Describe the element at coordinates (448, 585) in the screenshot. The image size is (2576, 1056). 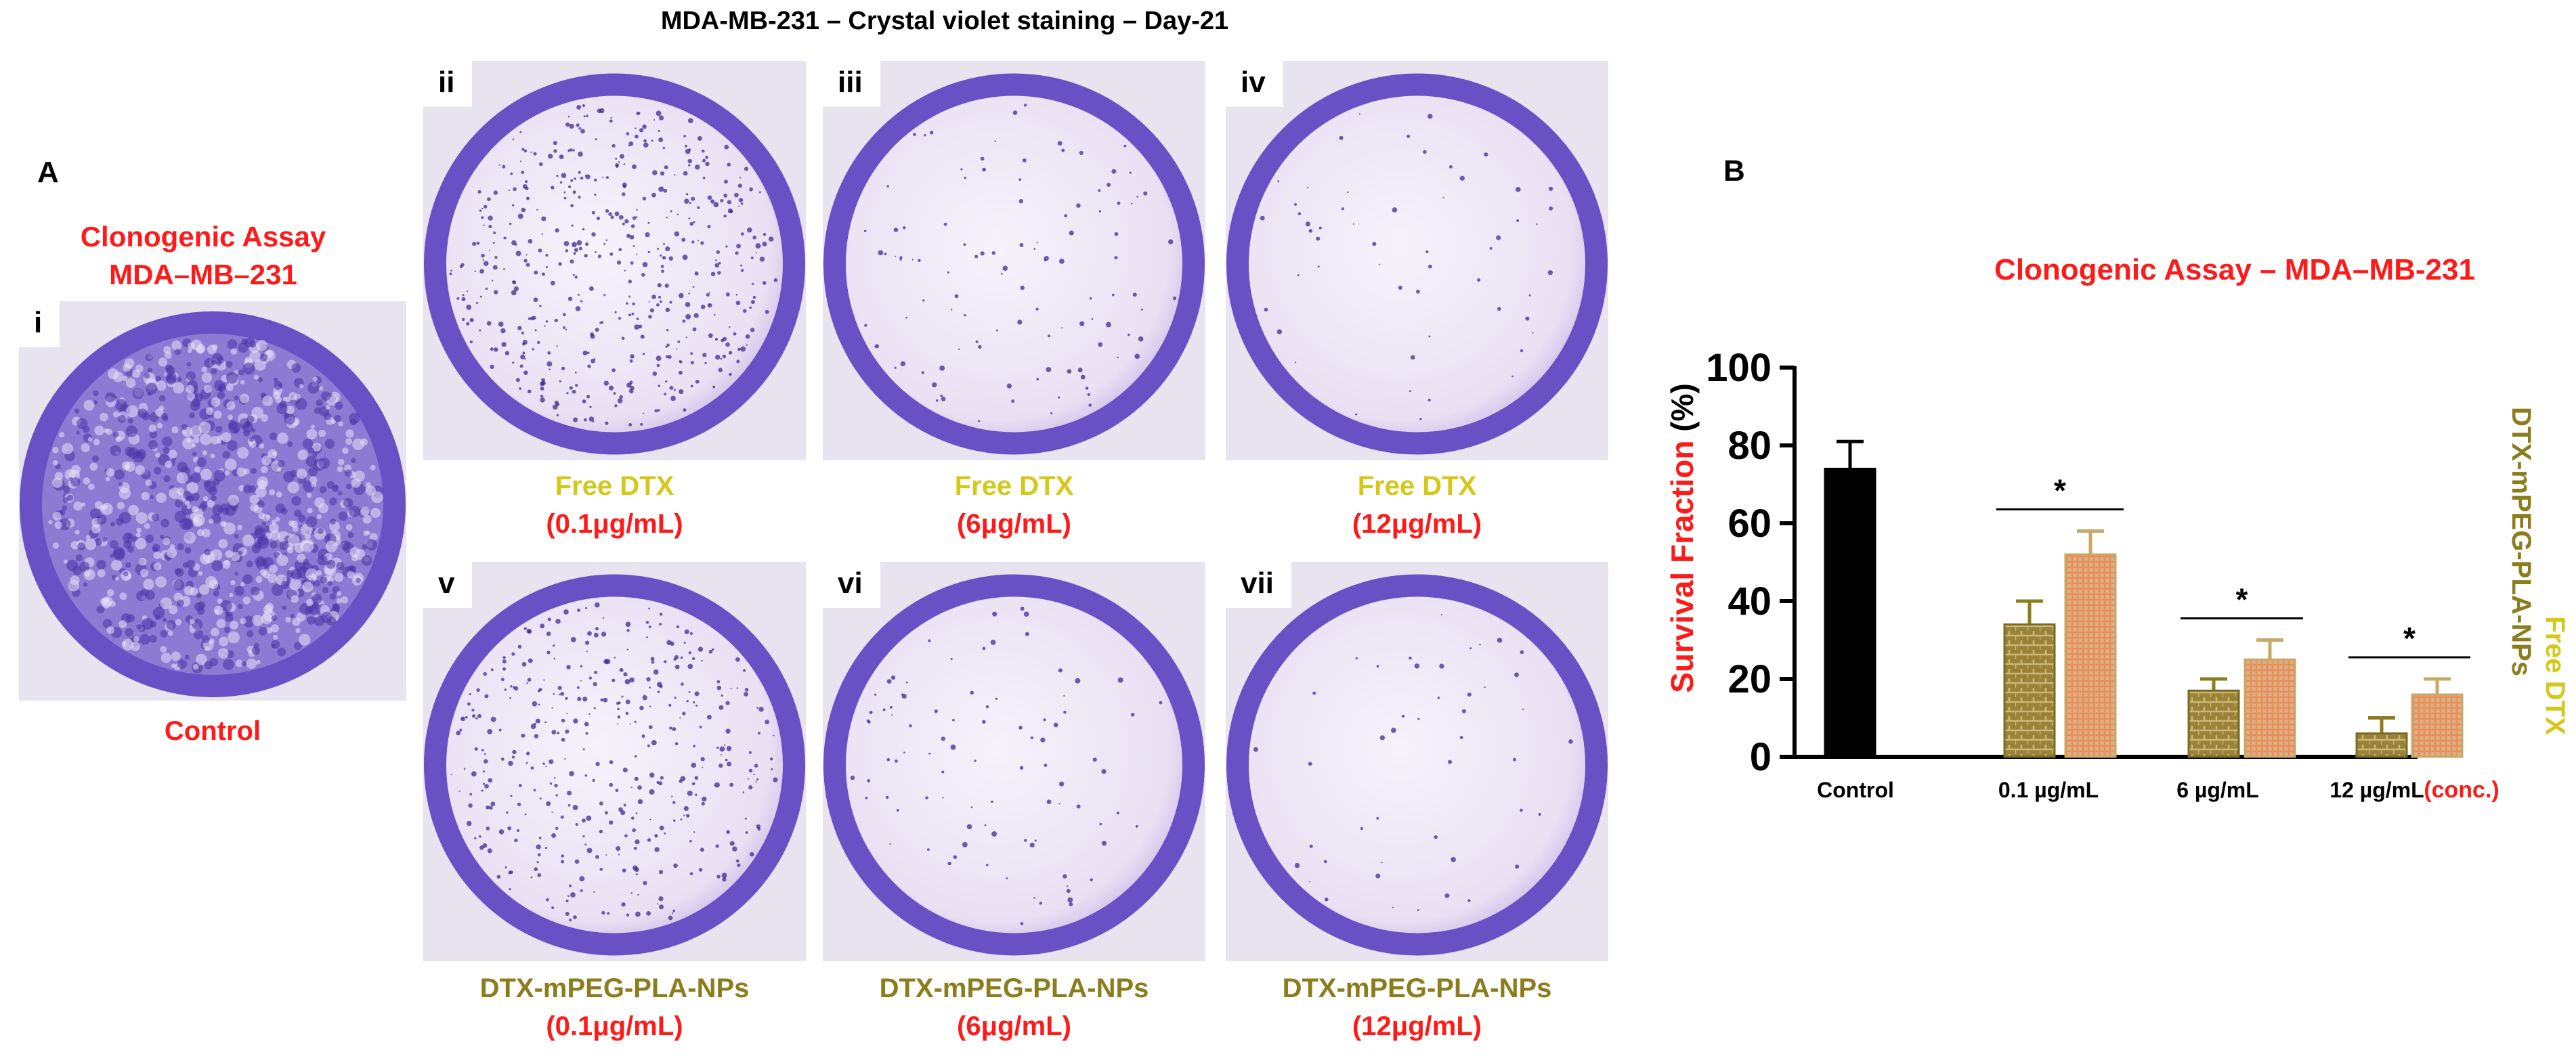
I see `well-label: v` at that location.